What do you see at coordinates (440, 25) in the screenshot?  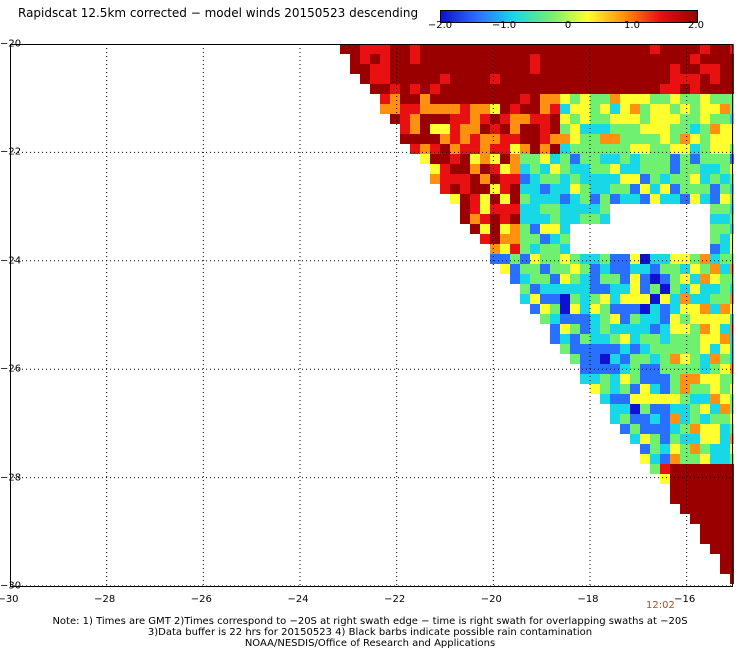 I see `colorbar-label: −2.0` at bounding box center [440, 25].